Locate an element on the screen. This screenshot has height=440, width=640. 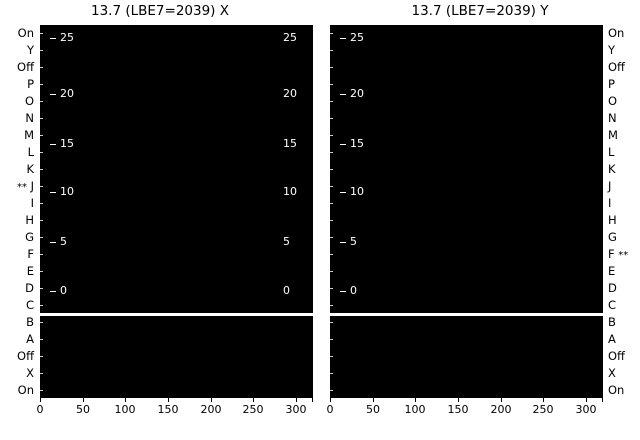
panel-y-sub-axes is located at coordinates (466, 357).